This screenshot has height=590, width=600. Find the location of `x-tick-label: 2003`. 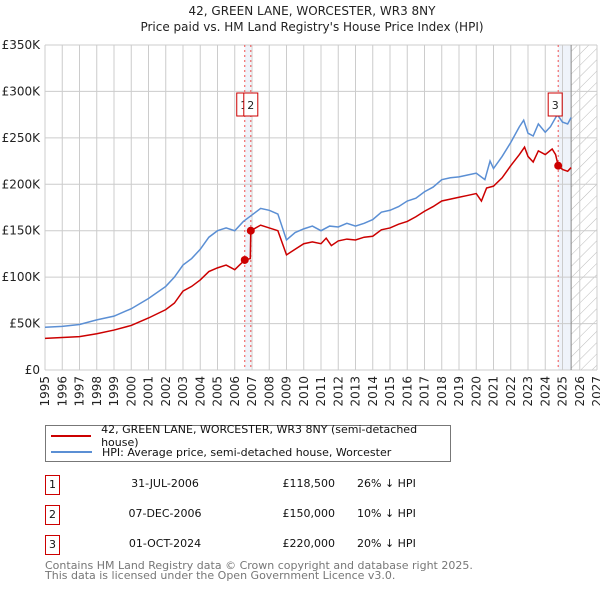

x-tick-label: 2003 is located at coordinates (183, 391).